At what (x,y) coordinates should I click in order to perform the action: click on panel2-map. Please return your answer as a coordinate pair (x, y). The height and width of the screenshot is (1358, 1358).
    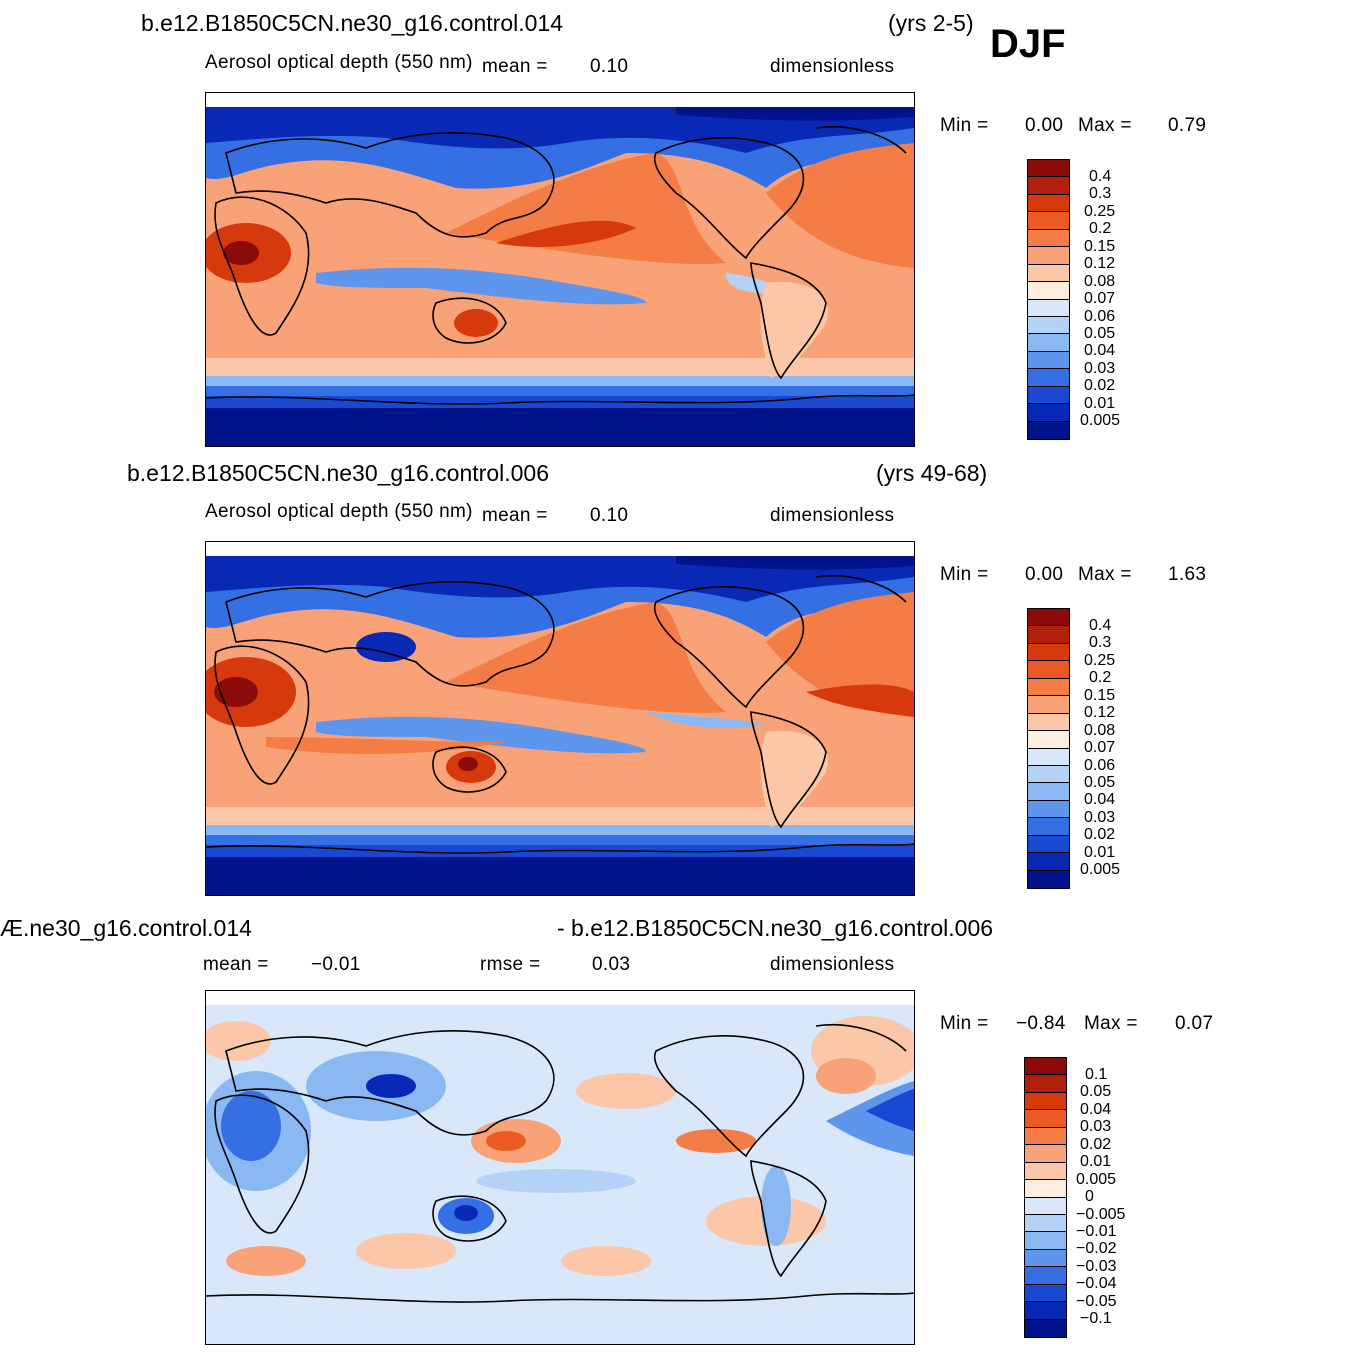
    Looking at the image, I should click on (560, 718).